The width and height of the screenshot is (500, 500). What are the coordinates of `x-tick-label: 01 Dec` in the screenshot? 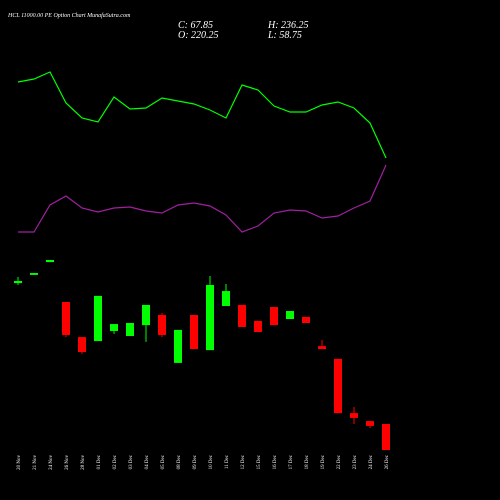 It's located at (99, 461).